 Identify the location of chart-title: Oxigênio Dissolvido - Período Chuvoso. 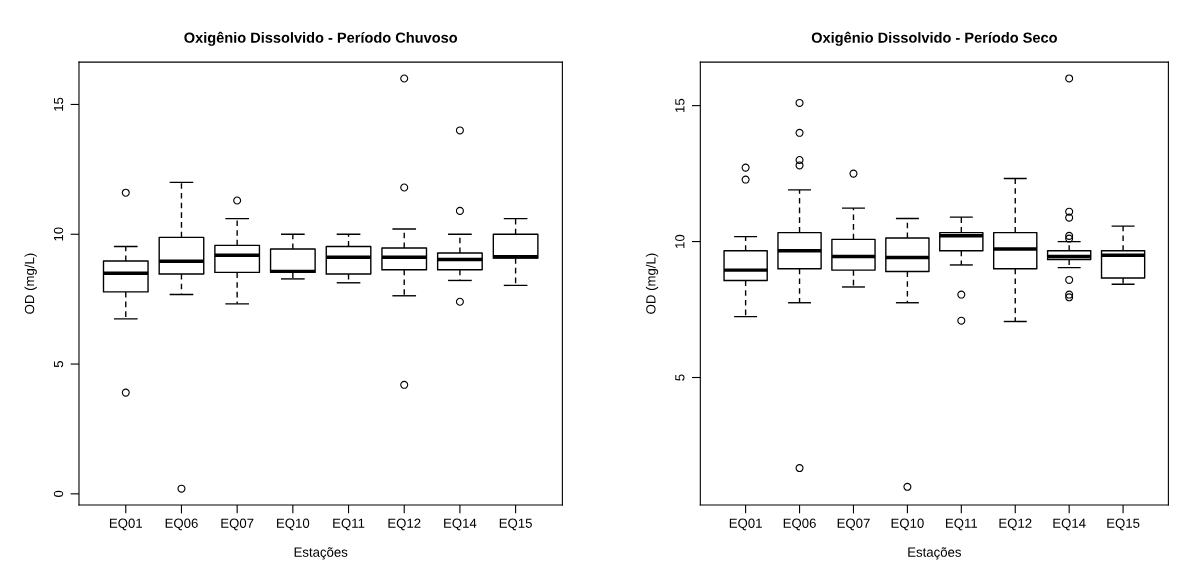
(321, 38).